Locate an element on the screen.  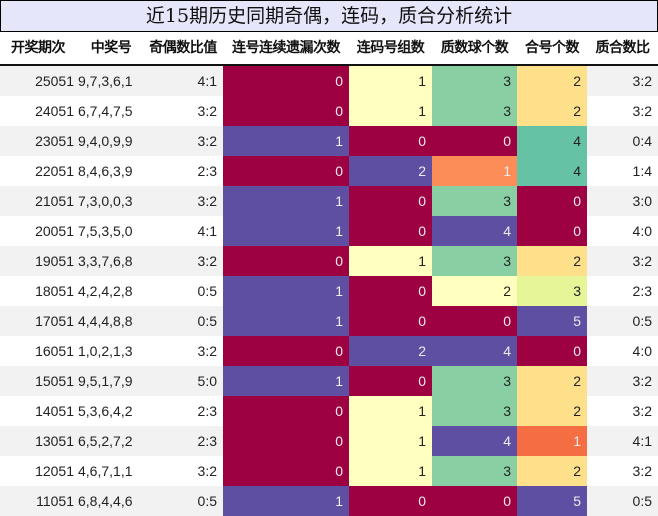
cell-numbers: 8,4,6,3,9 is located at coordinates (105, 171).